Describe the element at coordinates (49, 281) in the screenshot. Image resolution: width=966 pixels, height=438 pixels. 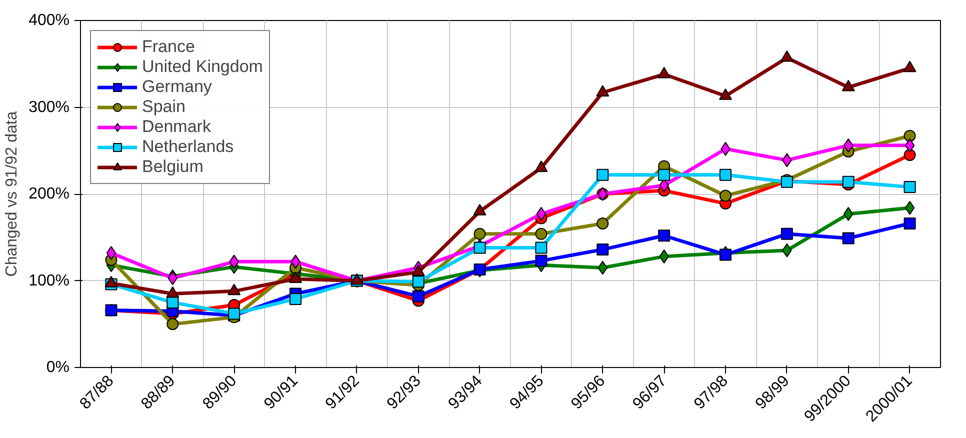
I see `y-tick-label: 100%` at that location.